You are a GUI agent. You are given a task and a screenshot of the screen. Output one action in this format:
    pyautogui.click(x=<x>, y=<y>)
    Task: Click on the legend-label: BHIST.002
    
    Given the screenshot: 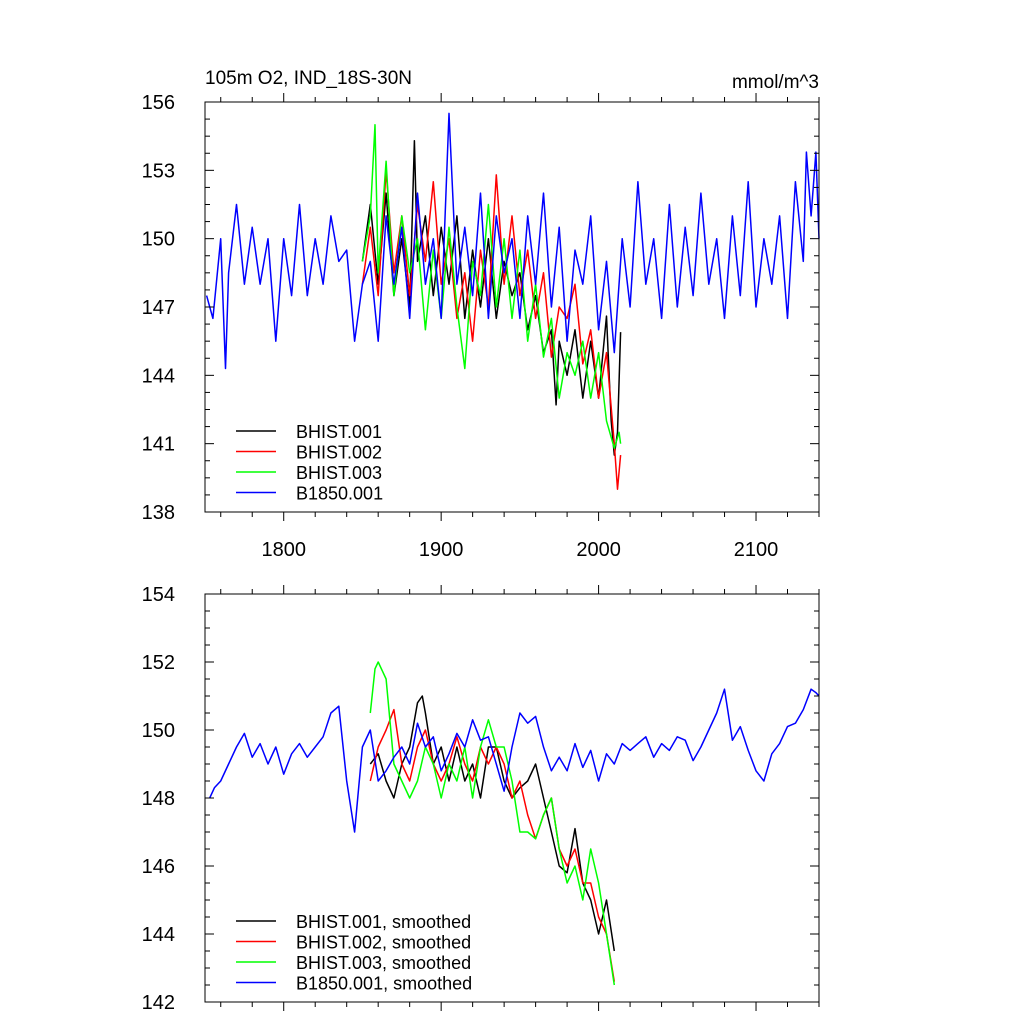 What is the action you would take?
    pyautogui.click(x=339, y=453)
    